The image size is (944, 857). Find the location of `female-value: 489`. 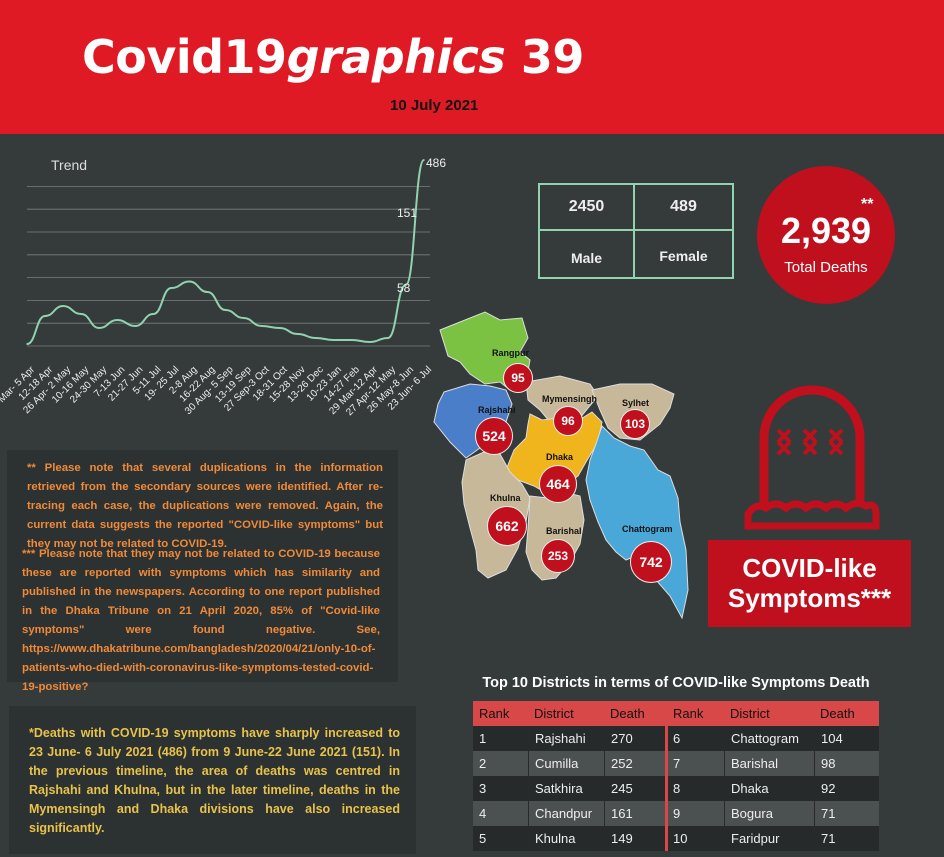

female-value: 489 is located at coordinates (683, 206).